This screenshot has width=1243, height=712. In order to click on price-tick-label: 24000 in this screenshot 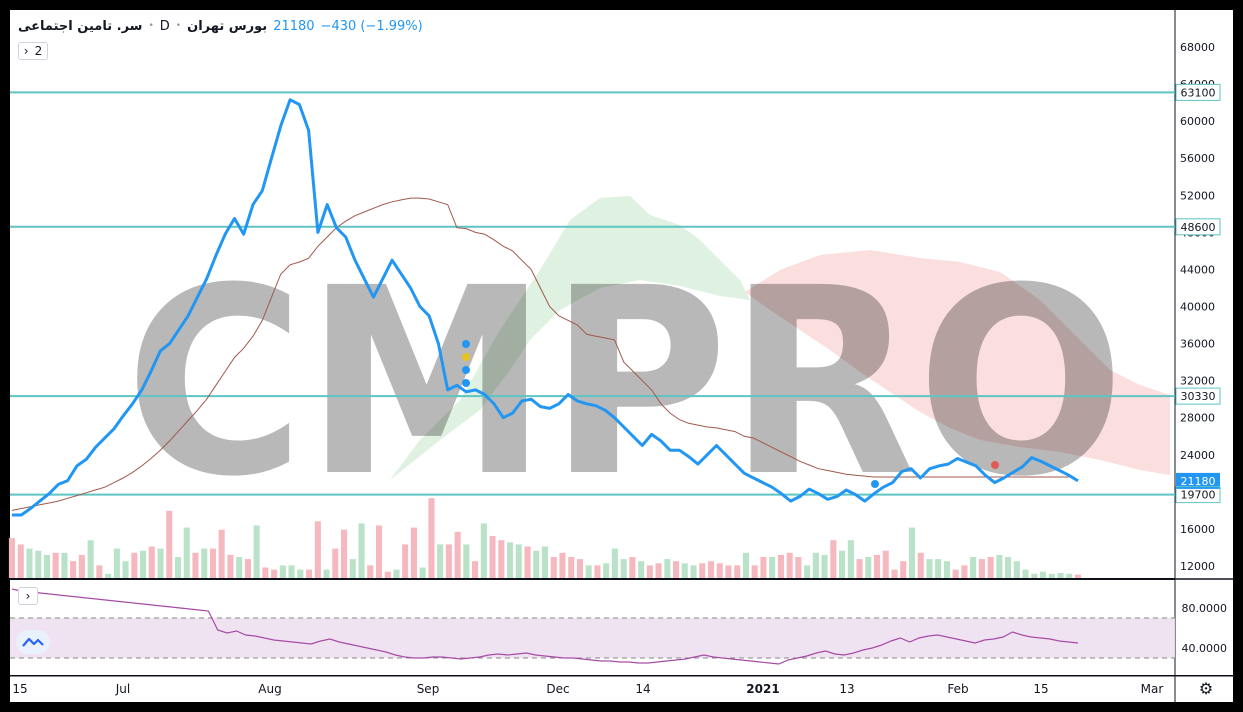, I will do `click(1197, 455)`.